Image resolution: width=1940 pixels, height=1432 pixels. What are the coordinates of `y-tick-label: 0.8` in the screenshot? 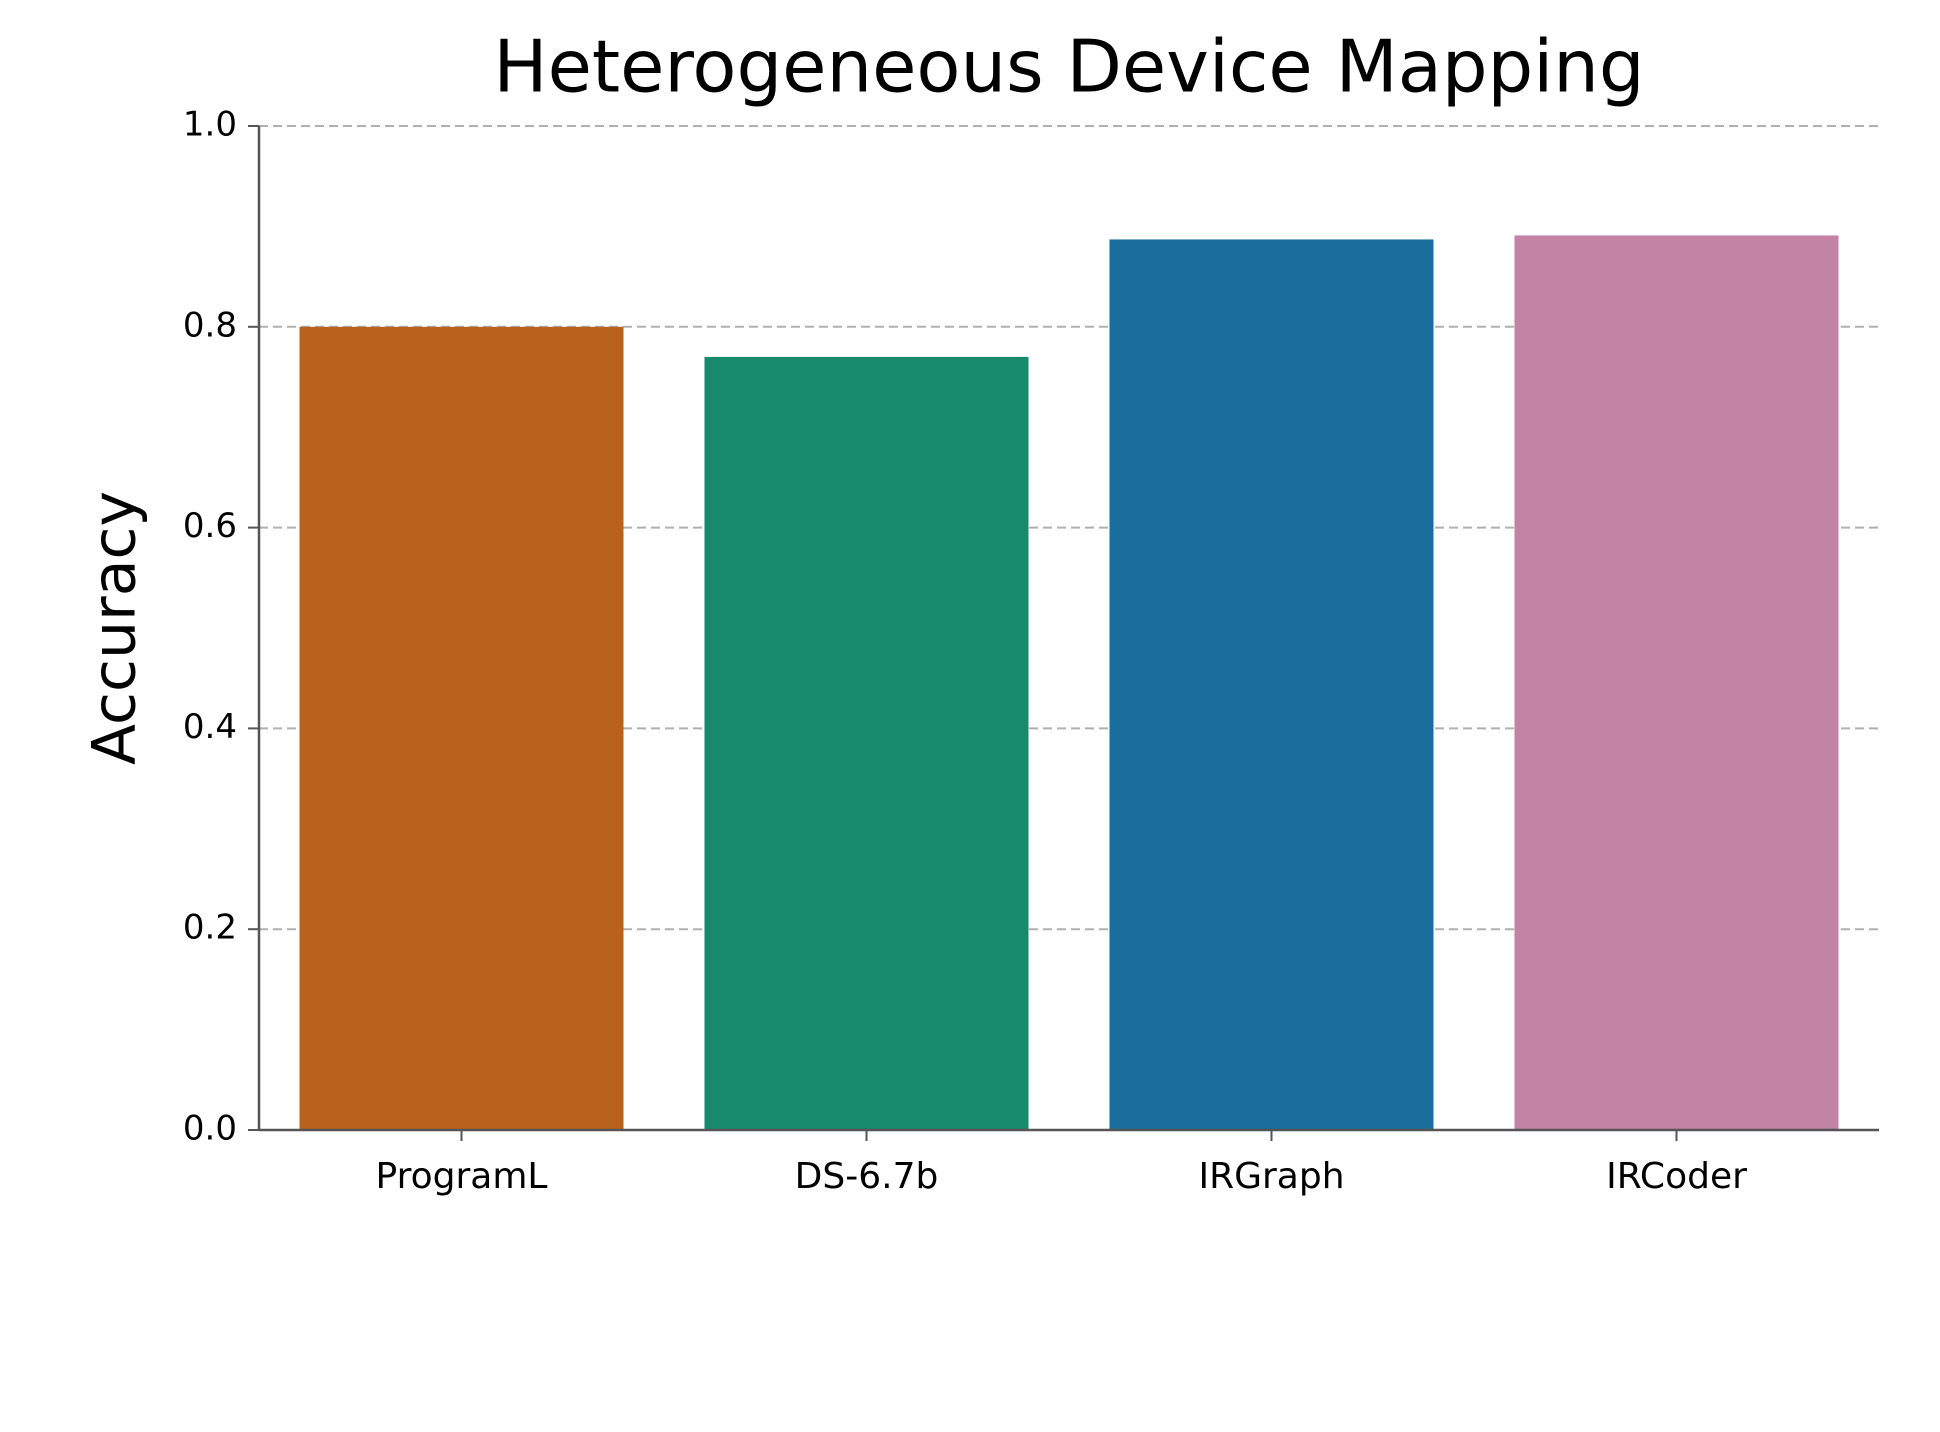 It's located at (210, 325).